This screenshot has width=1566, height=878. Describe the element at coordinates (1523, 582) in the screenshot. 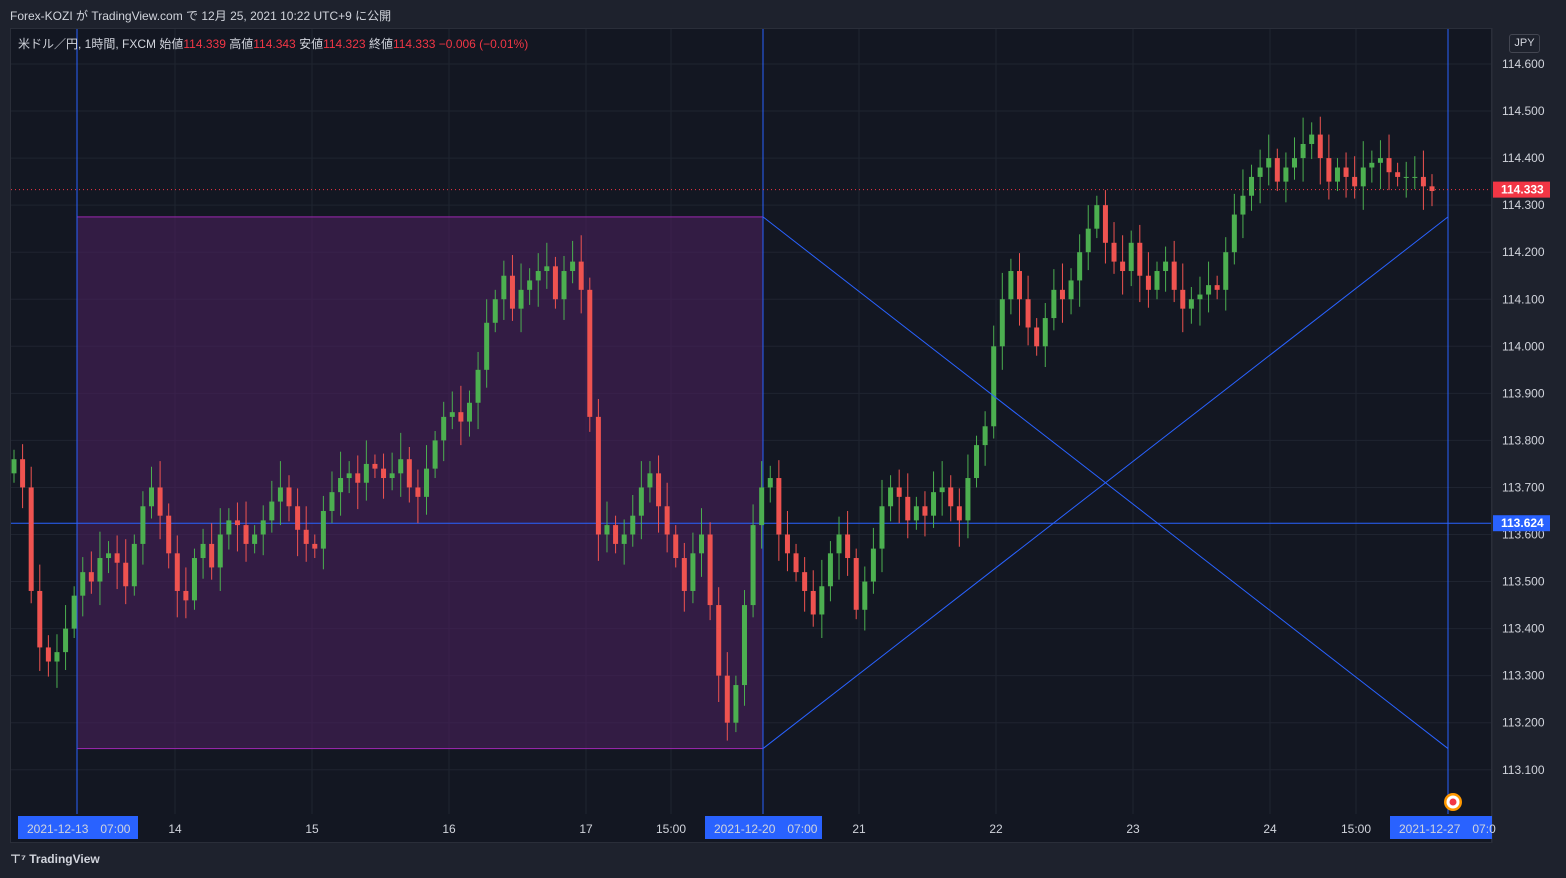

I see `price-tick-label: 113.500` at that location.